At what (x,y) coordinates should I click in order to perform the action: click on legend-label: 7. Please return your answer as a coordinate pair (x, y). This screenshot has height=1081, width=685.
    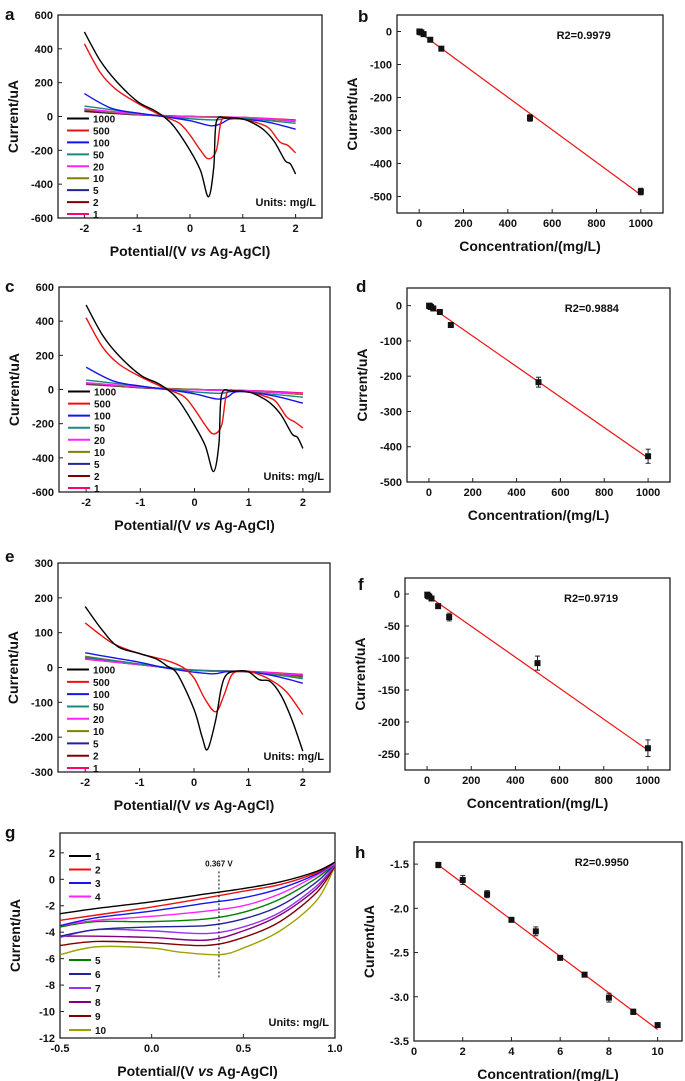
    Looking at the image, I should click on (98, 989).